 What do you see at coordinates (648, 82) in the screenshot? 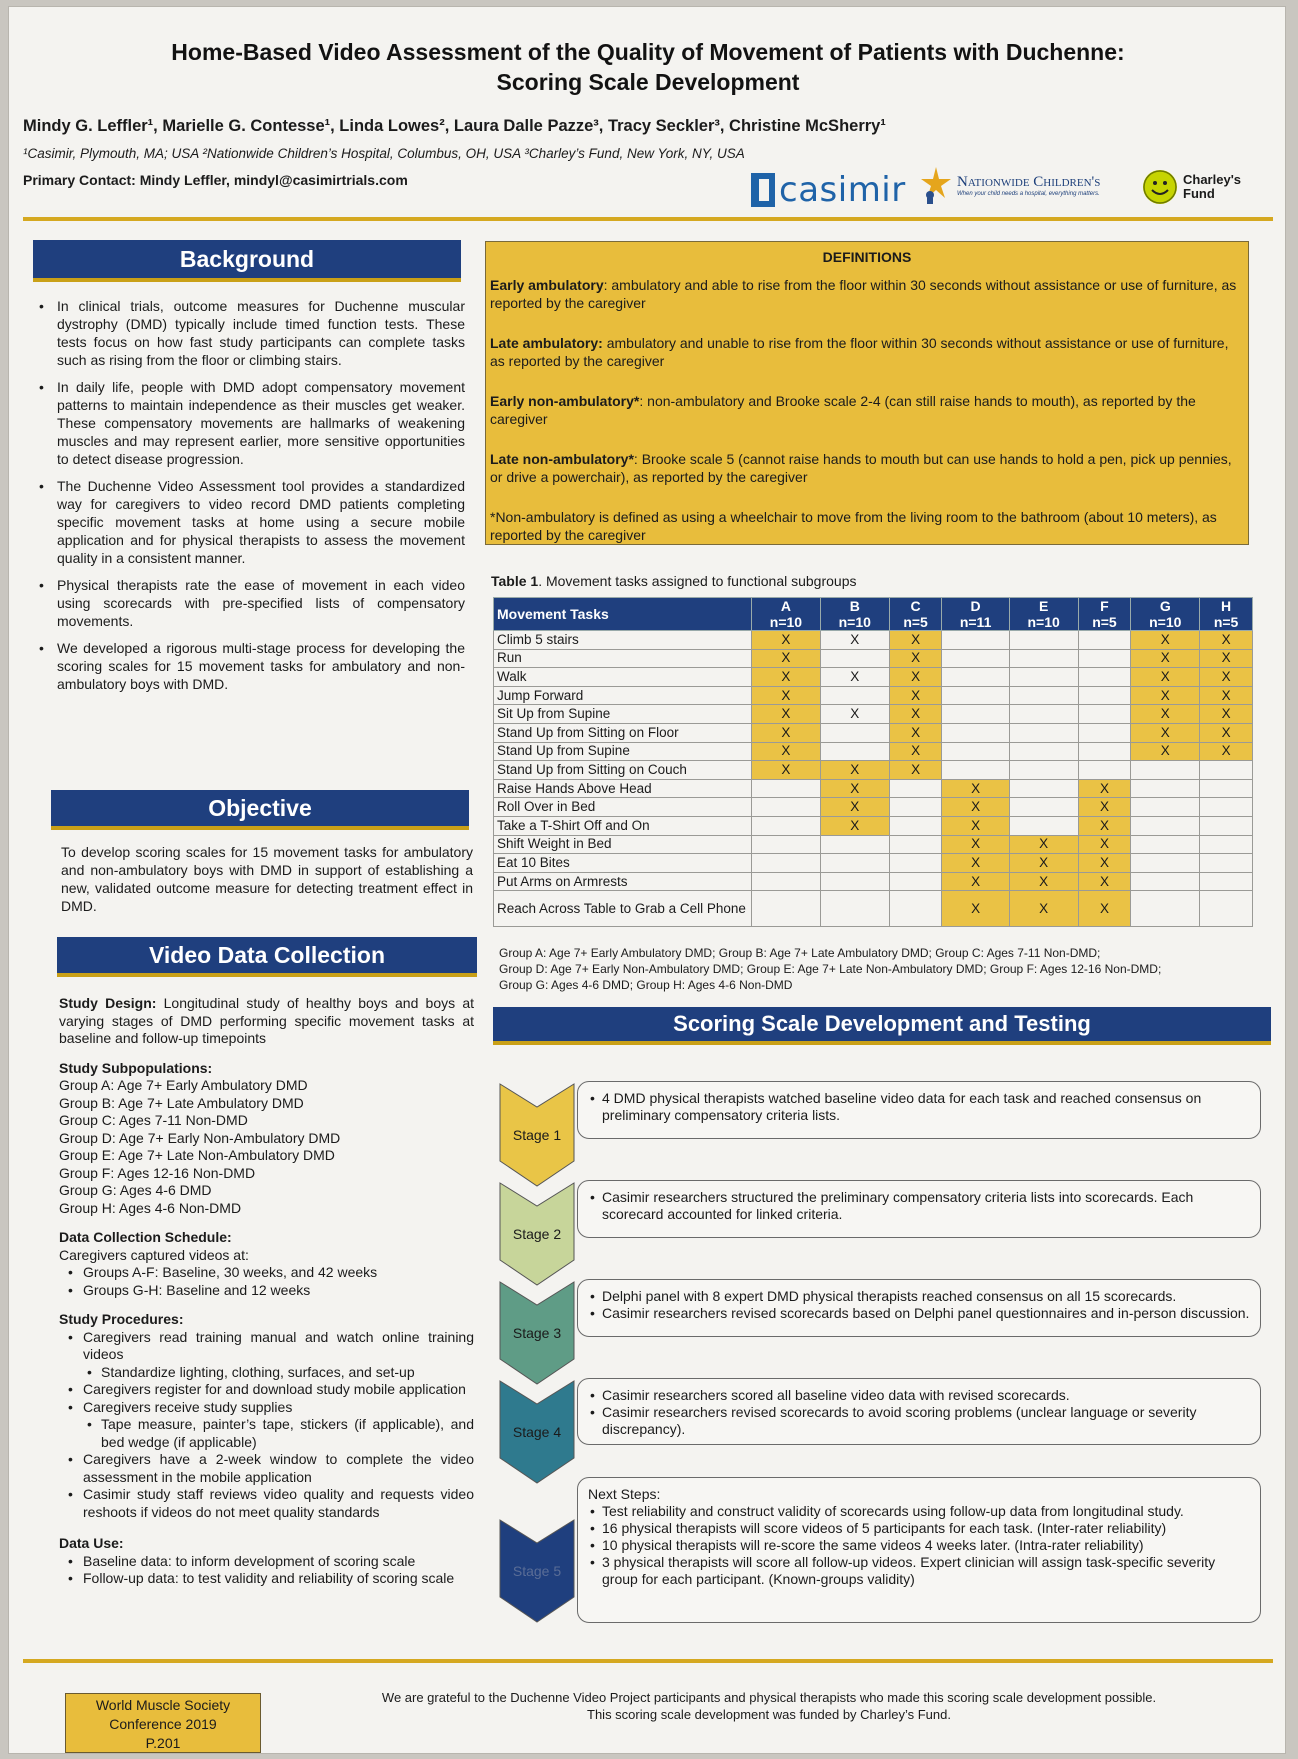
I see `title-line-2: Scoring Scale Development` at bounding box center [648, 82].